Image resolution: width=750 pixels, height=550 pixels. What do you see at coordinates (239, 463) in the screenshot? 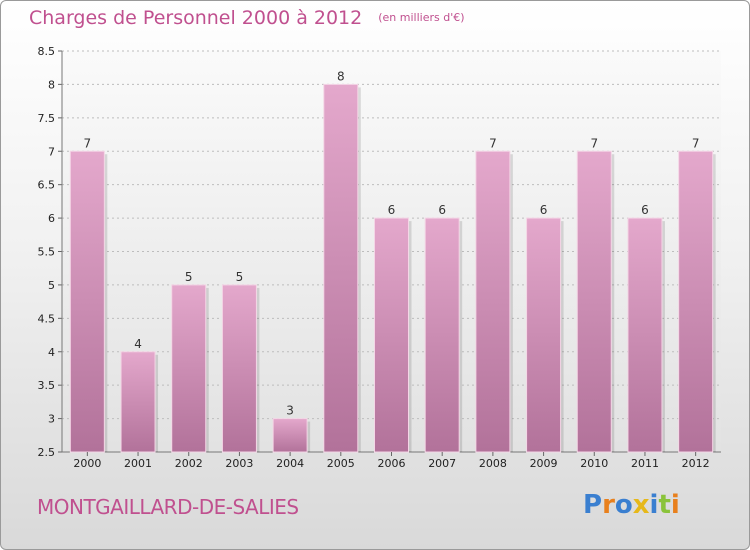
I see `x-tick-label: 2003` at bounding box center [239, 463].